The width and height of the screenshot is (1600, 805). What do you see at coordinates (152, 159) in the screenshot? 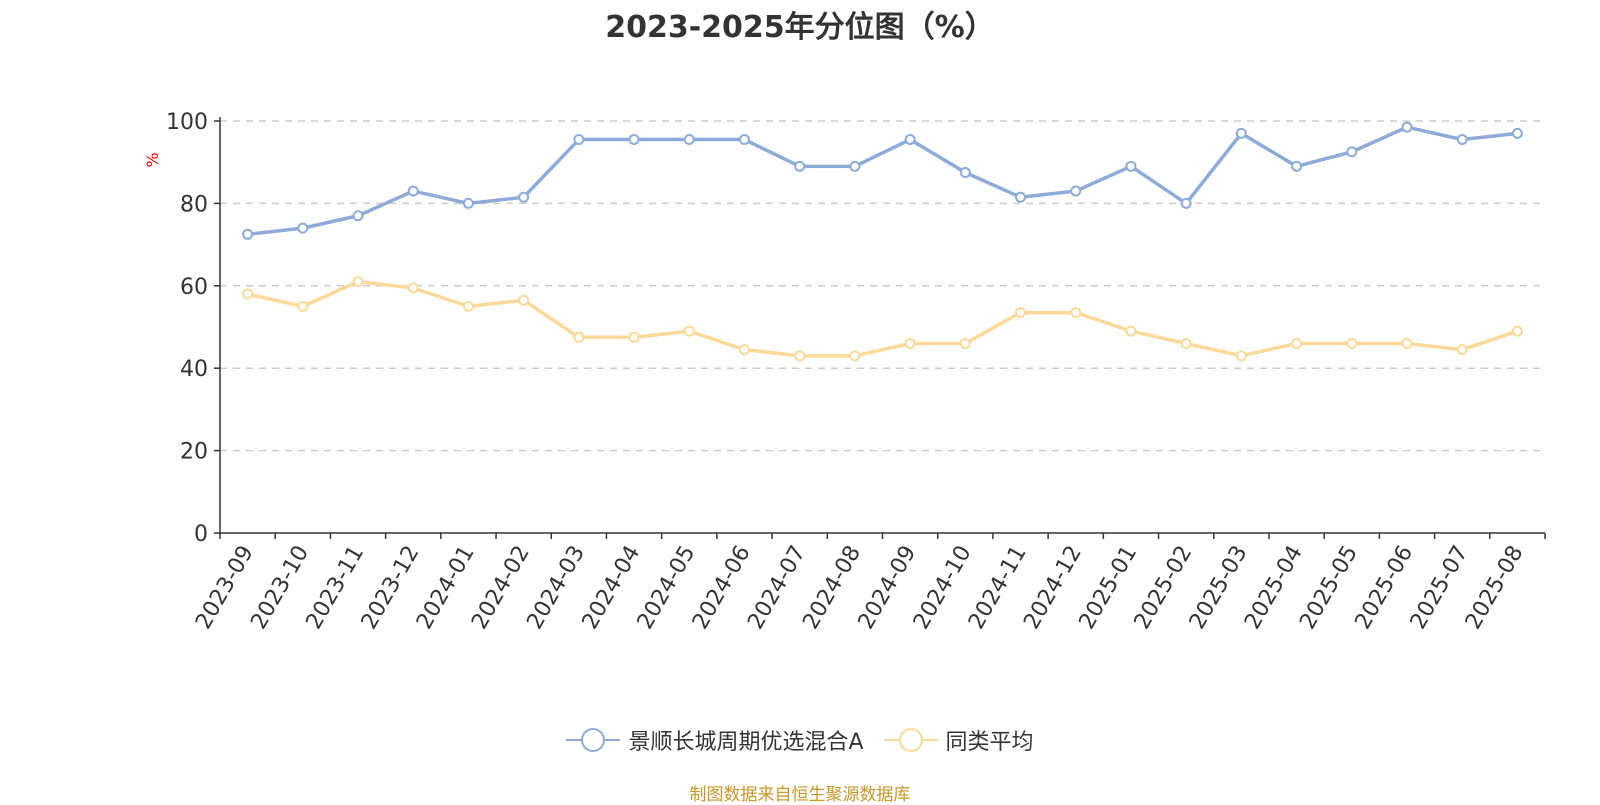
I see `y-axis-label: %` at bounding box center [152, 159].